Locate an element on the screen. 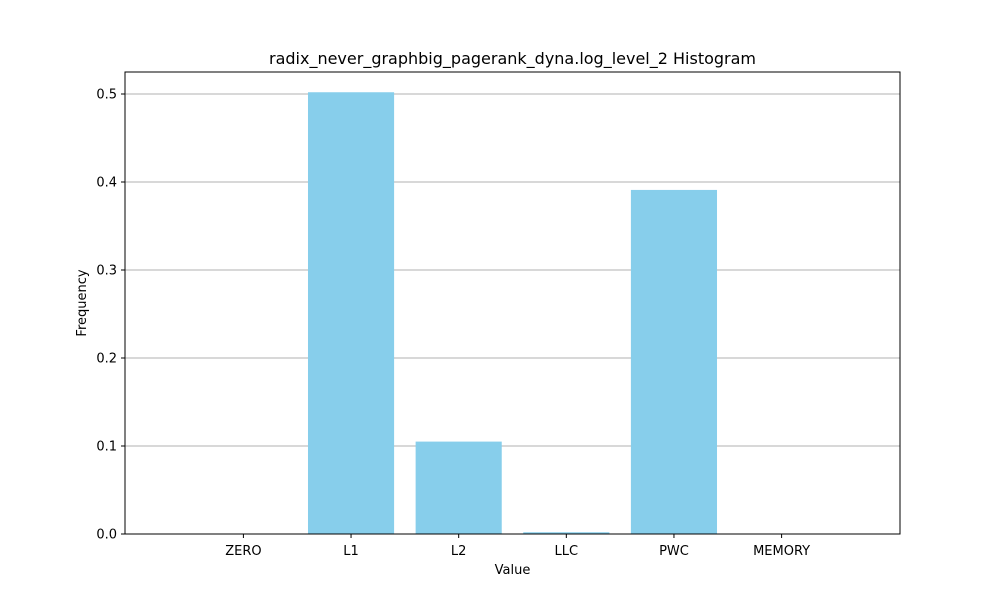 The image size is (1000, 600). bar-l2 is located at coordinates (458, 487).